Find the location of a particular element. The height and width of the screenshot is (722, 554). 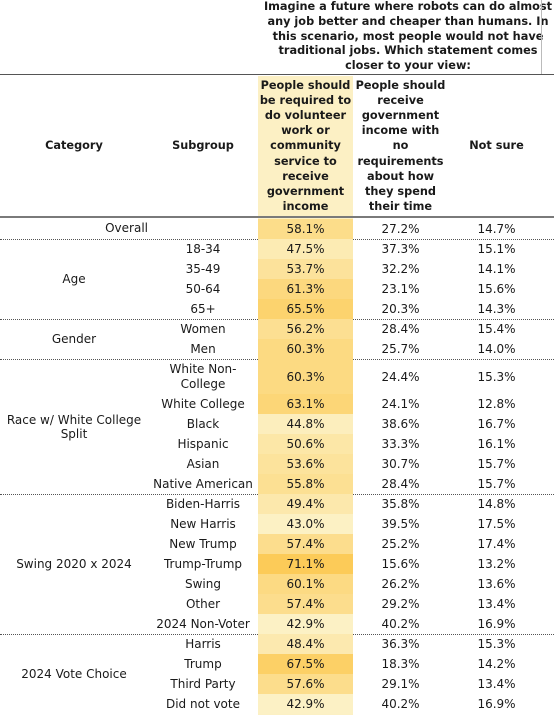

category-vote-choice: 2024 Vote Choice is located at coordinates (74, 674).